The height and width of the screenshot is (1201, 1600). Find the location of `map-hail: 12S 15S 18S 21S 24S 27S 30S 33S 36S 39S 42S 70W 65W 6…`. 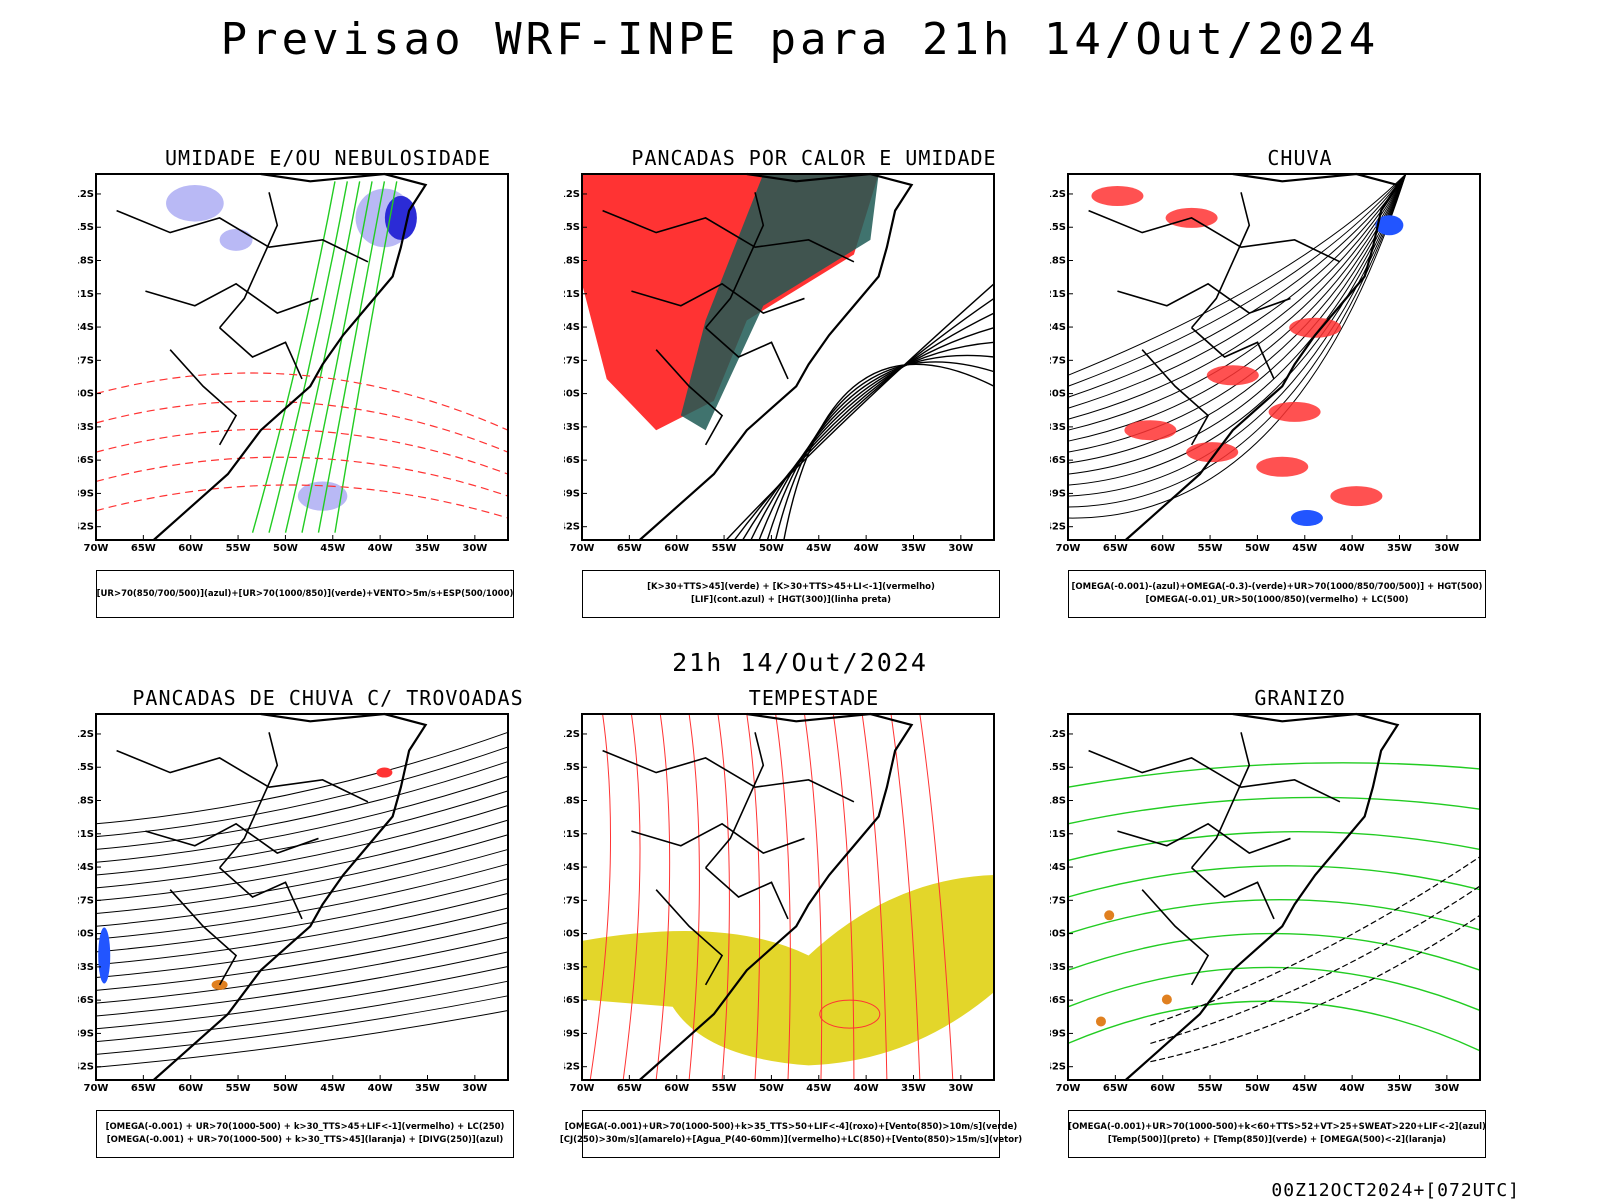

map-hail: 12S 15S 18S 21S 24S 27S 30S 33S 36S 39S 42S 70W 65W 6… is located at coordinates (1265, 903).